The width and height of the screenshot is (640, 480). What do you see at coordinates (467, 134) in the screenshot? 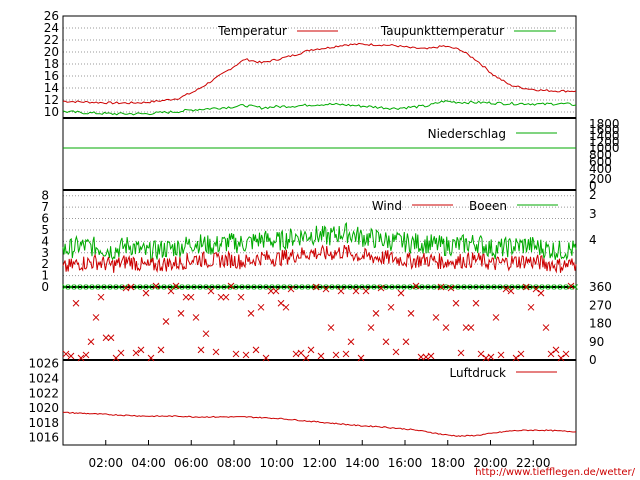
I see `legend-label: Niederschlag` at bounding box center [467, 134].